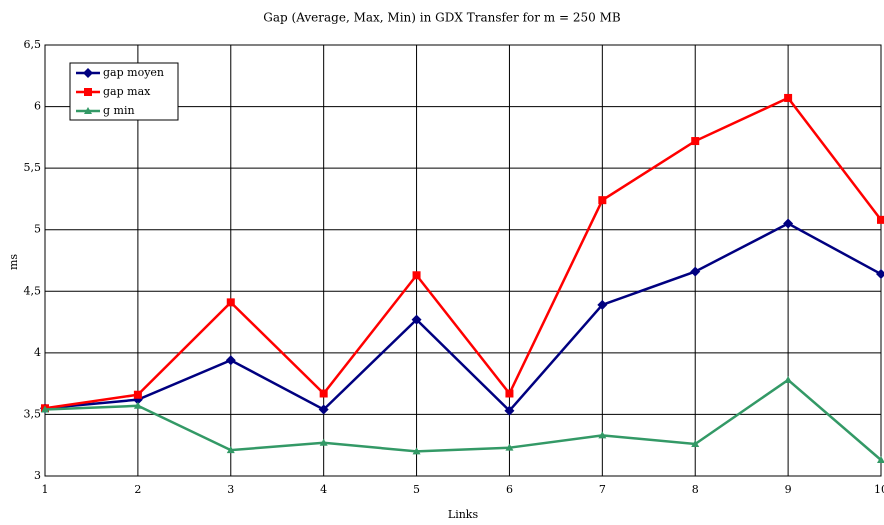 This screenshot has width=884, height=525. Describe the element at coordinates (416, 489) in the screenshot. I see `x-tick-label: 5` at that location.